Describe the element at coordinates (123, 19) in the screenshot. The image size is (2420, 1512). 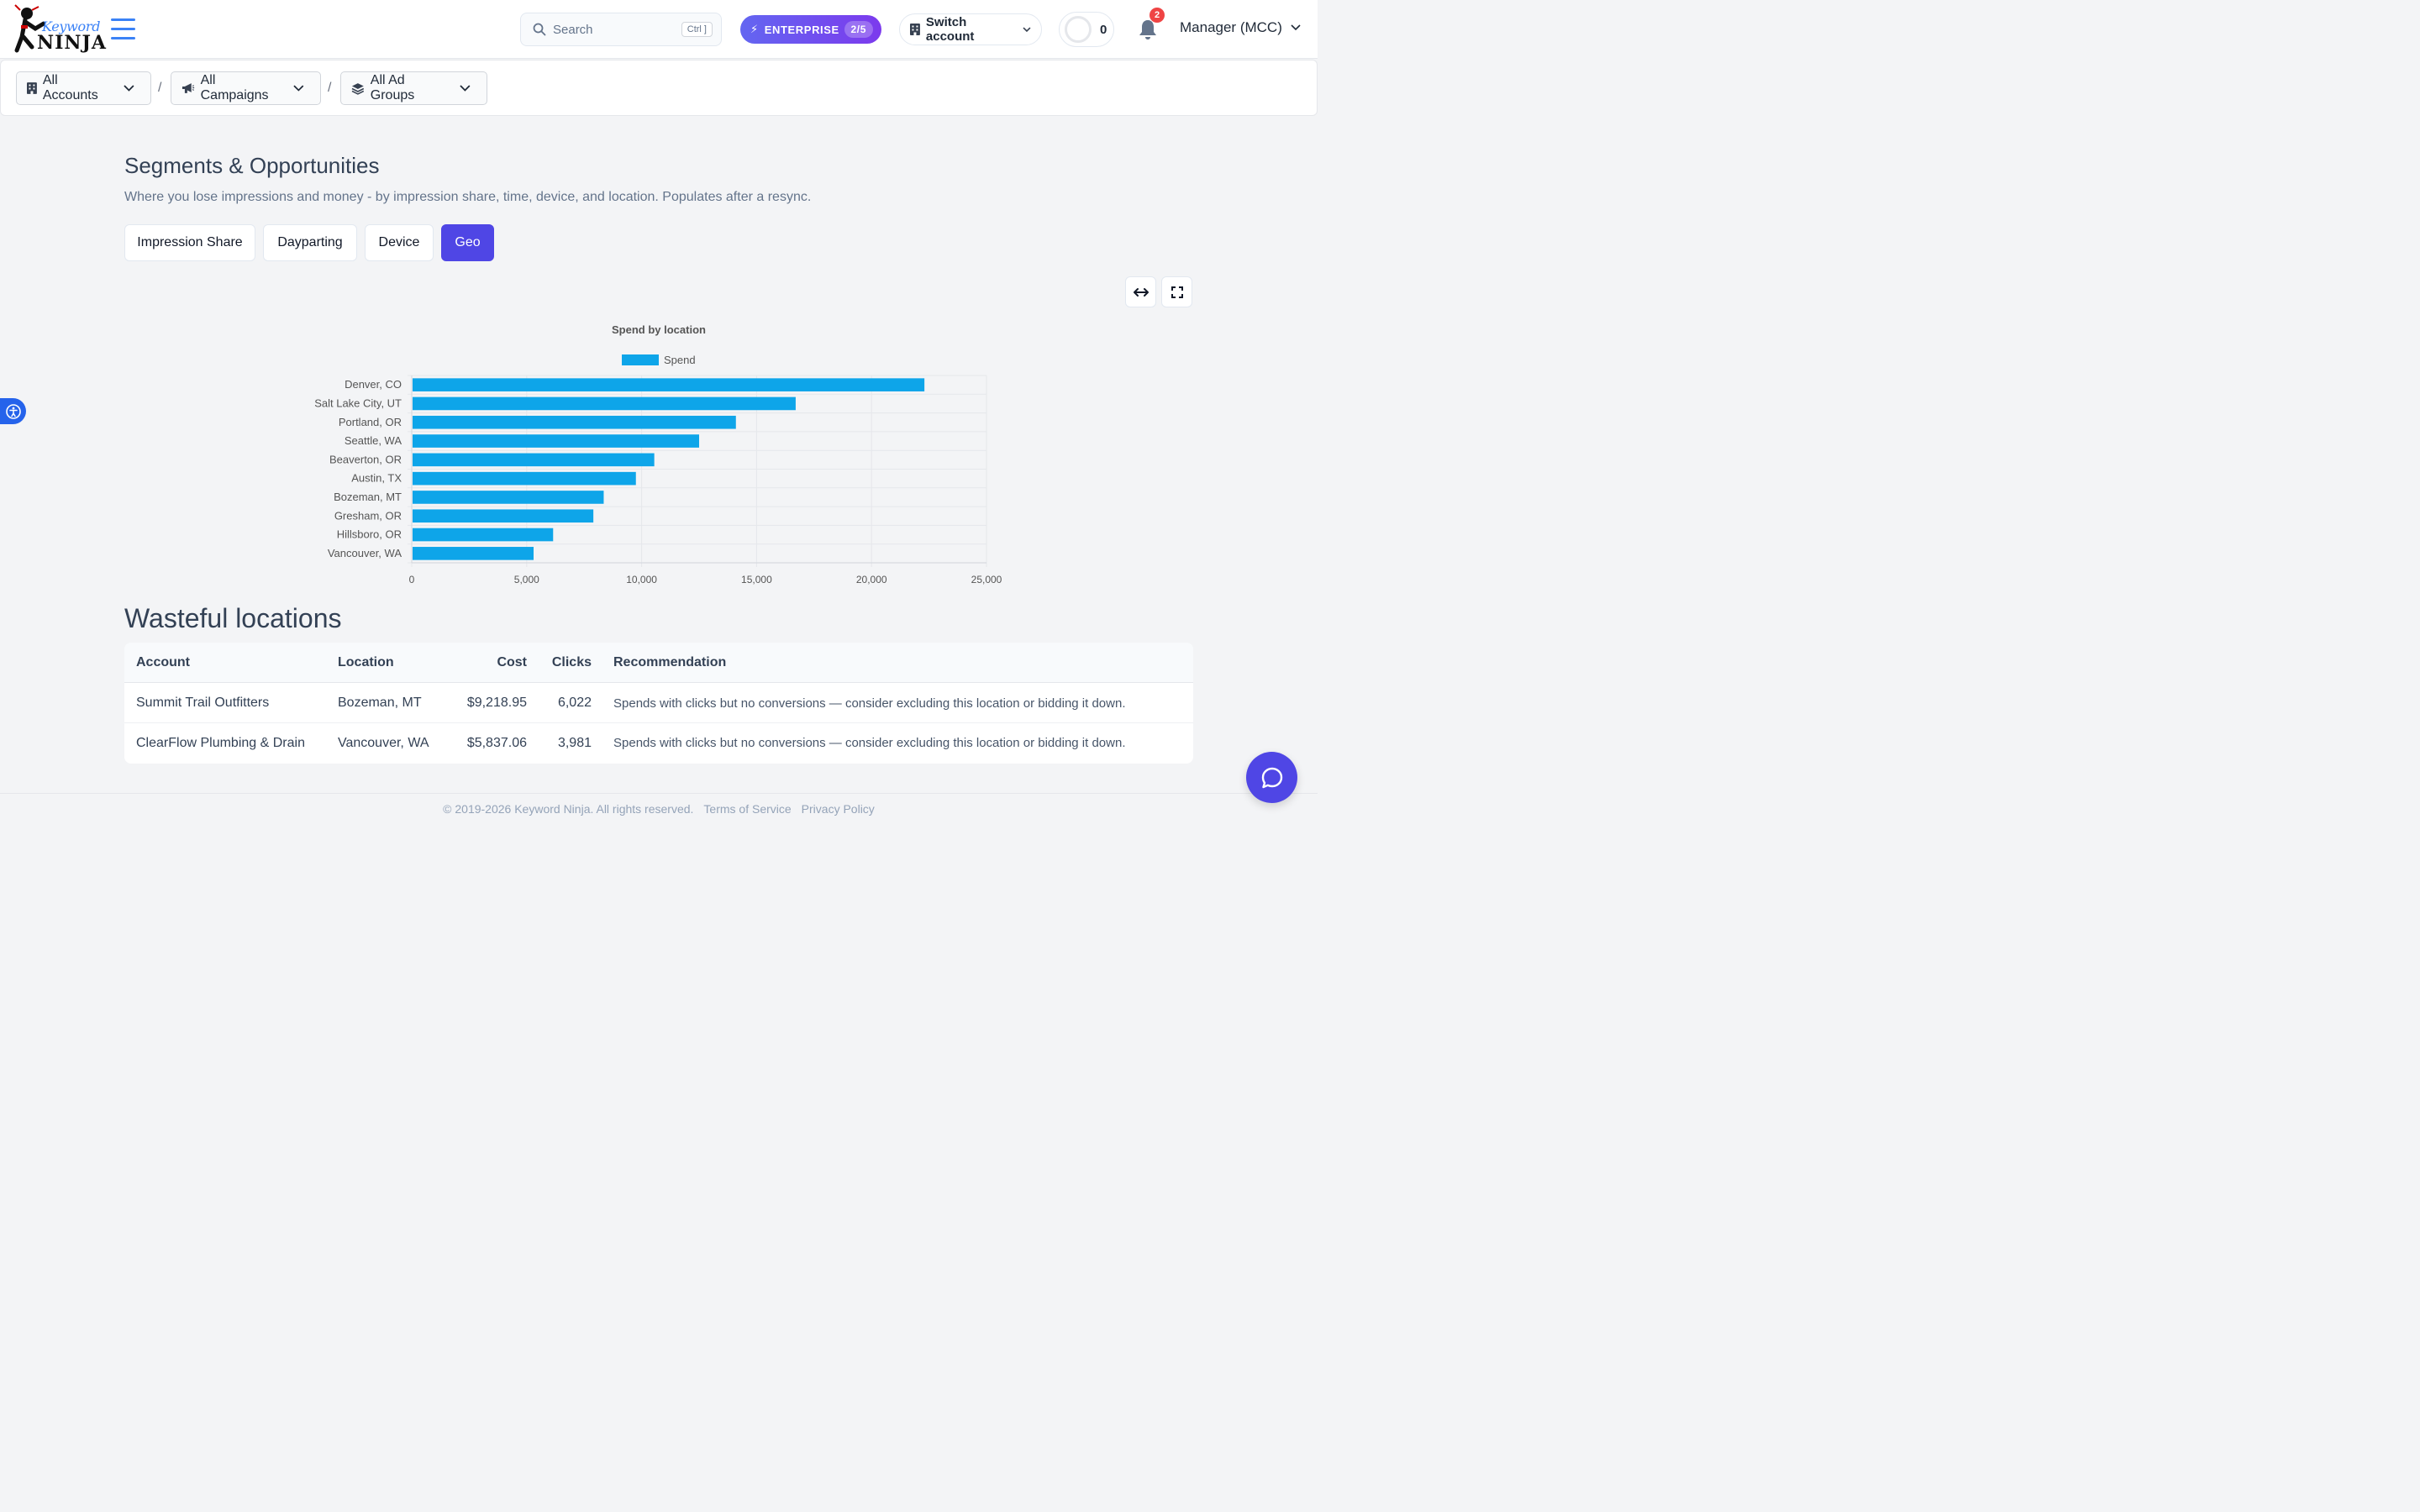
I see `hamburger-icon` at that location.